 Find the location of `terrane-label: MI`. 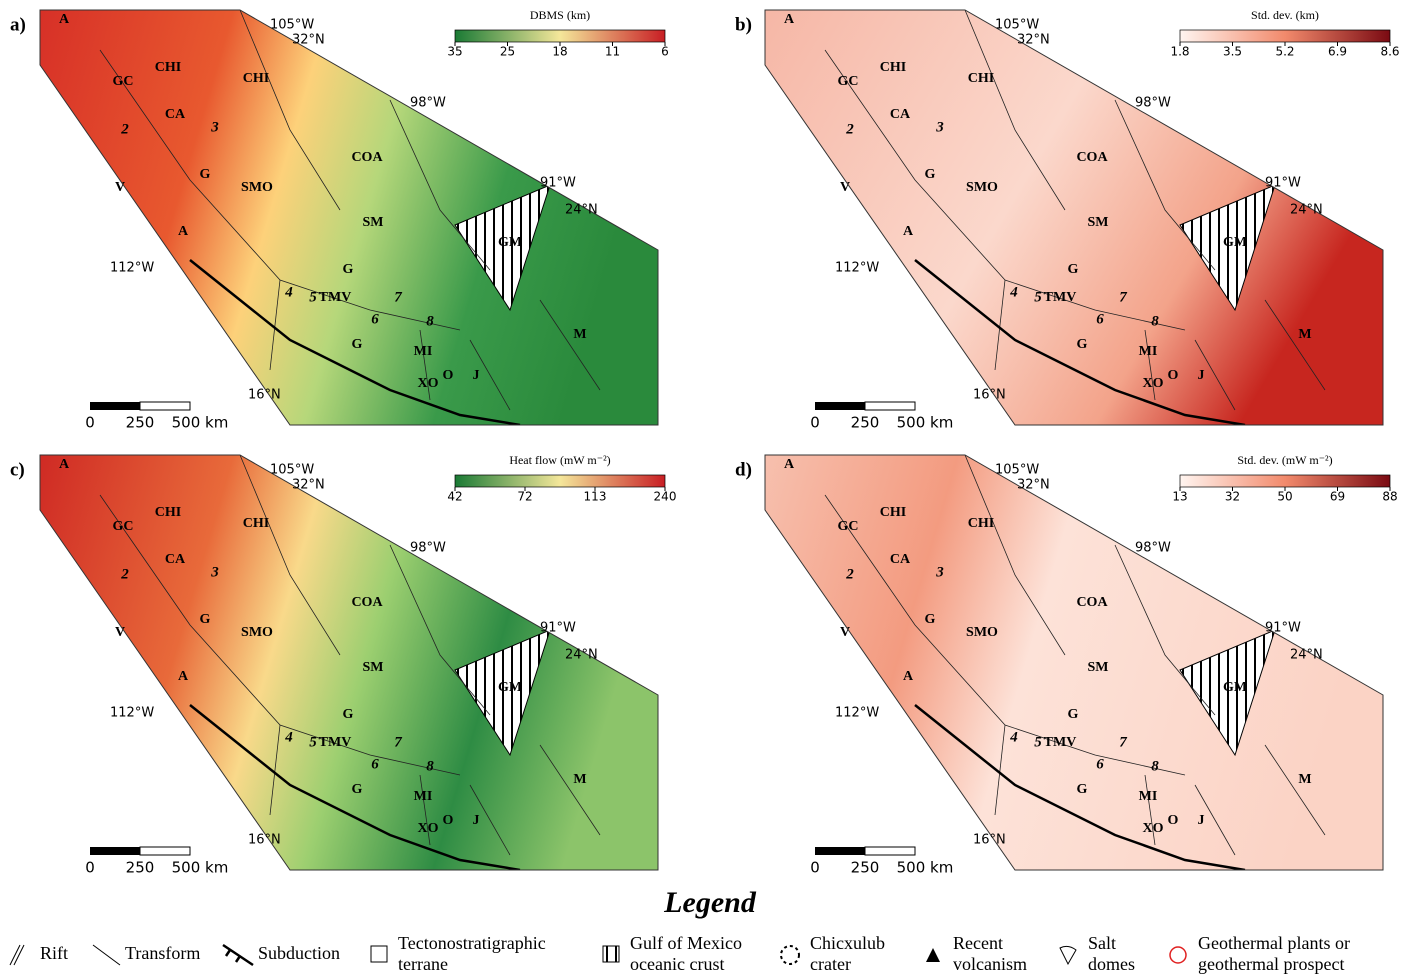

terrane-label: MI is located at coordinates (423, 796).